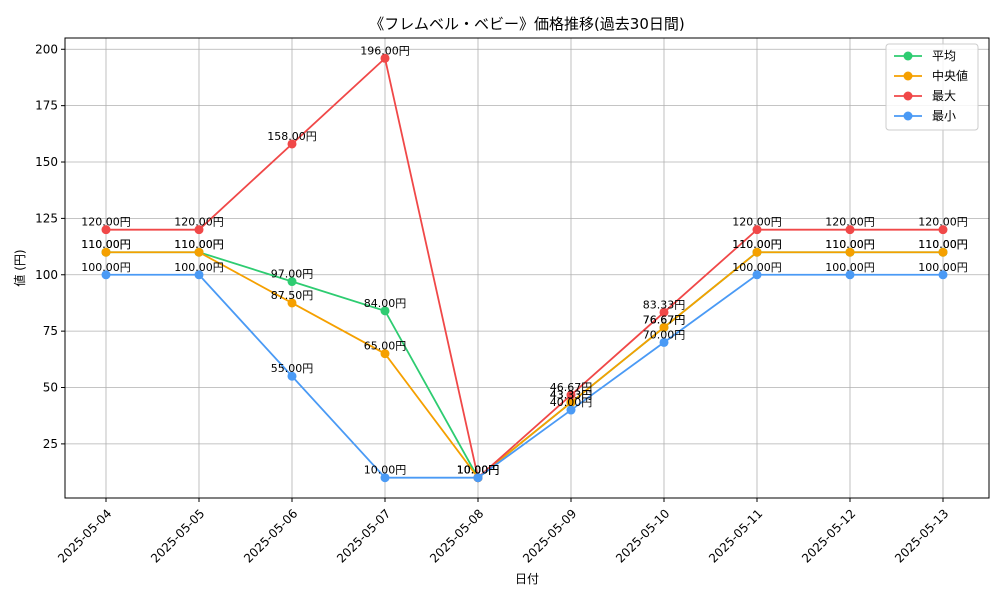  I want to click on legend-box, so click(932, 87).